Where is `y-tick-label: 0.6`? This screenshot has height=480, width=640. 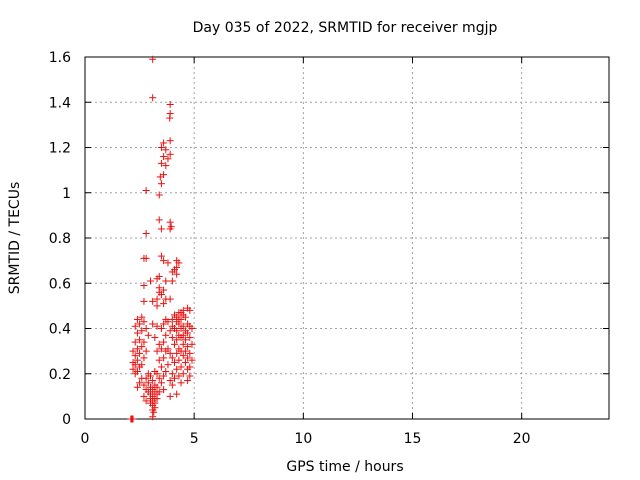
y-tick-label: 0.6 is located at coordinates (60, 284).